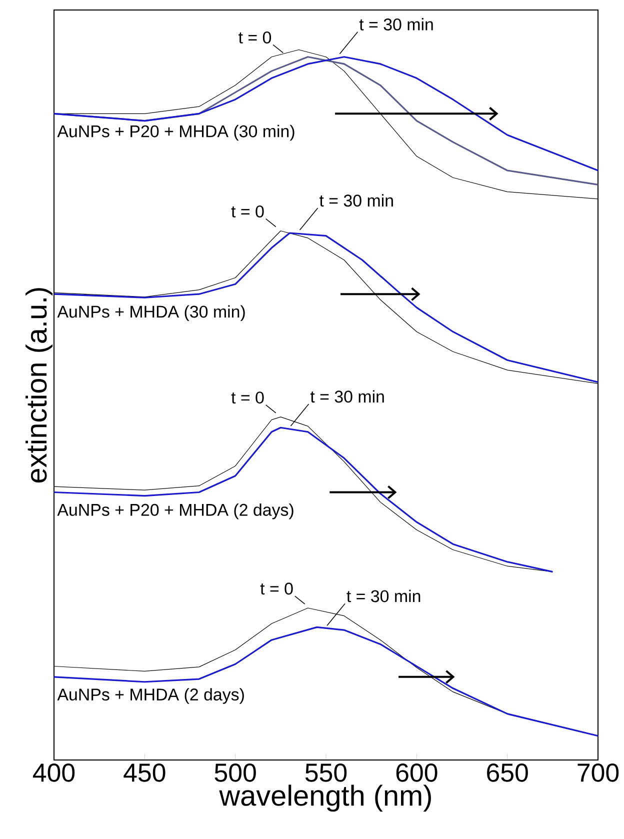 The width and height of the screenshot is (624, 839). I want to click on y-axis-title: extinction (a.u.), so click(39, 385).